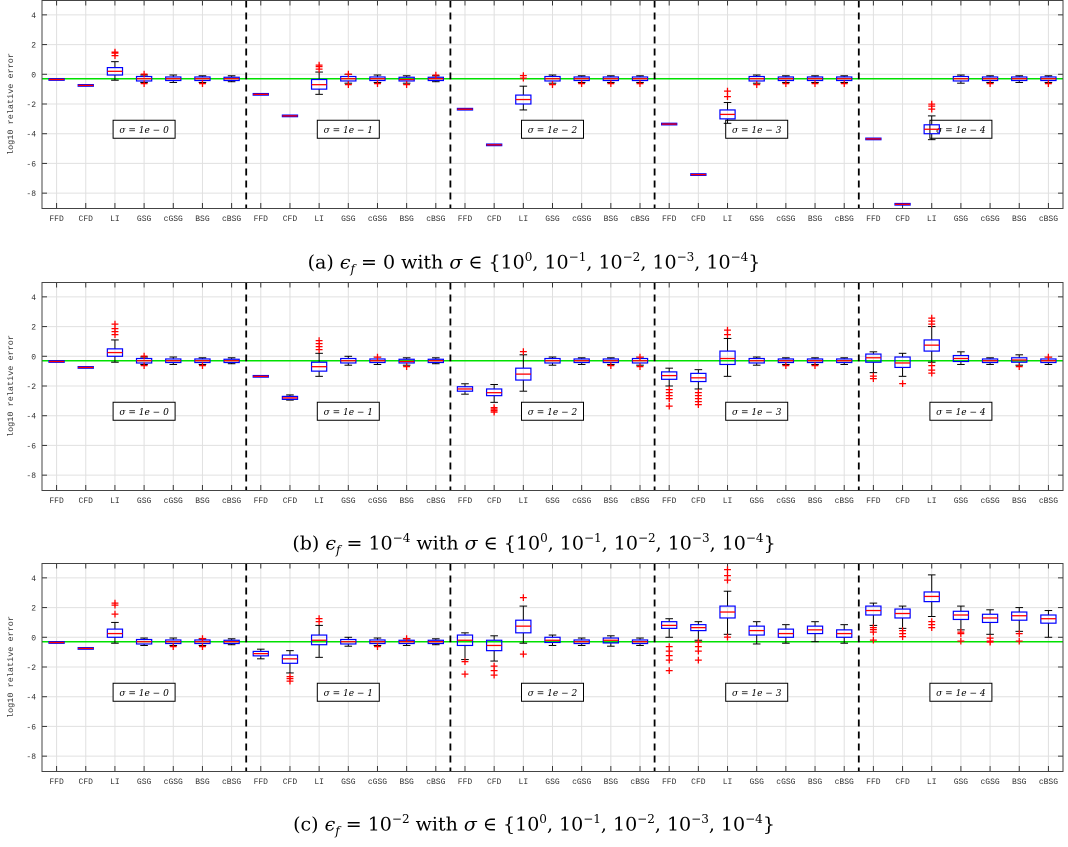 Image resolution: width=1068 pixels, height=847 pixels. Describe the element at coordinates (319, 355) in the screenshot. I see `box-li: ++++` at that location.